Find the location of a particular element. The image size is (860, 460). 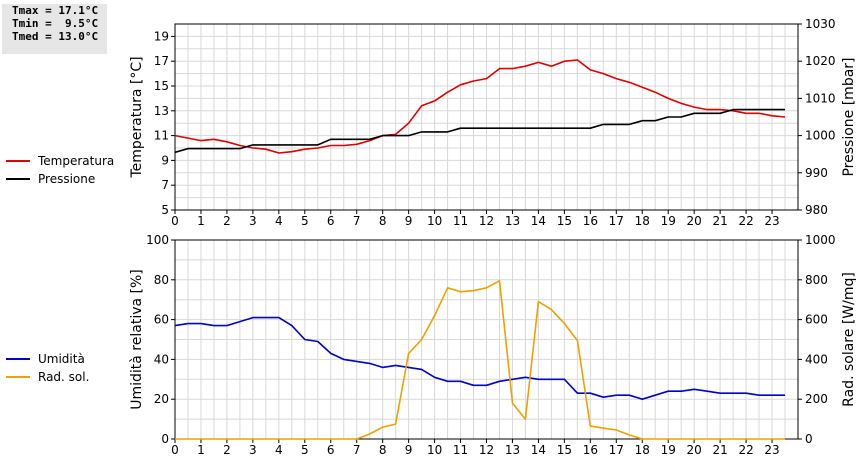

legend-label-umidita: Umidità is located at coordinates (61, 359).